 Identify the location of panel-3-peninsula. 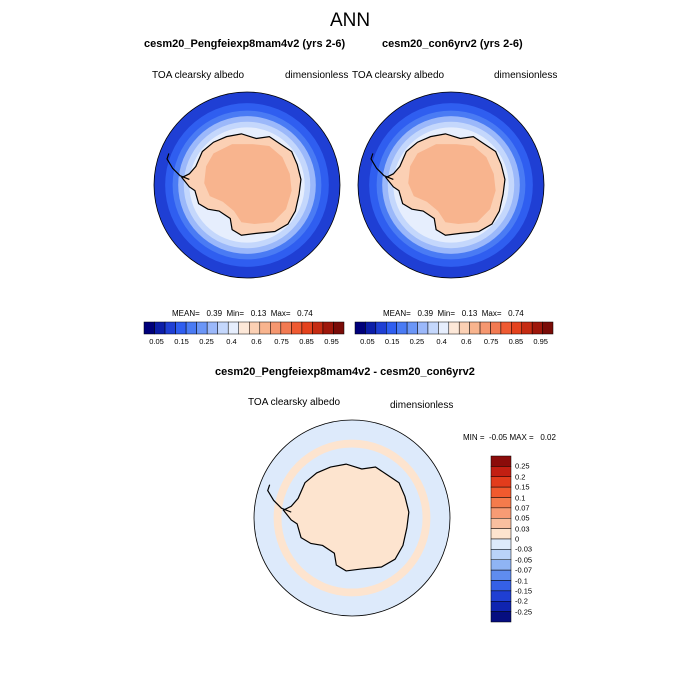
(279, 498).